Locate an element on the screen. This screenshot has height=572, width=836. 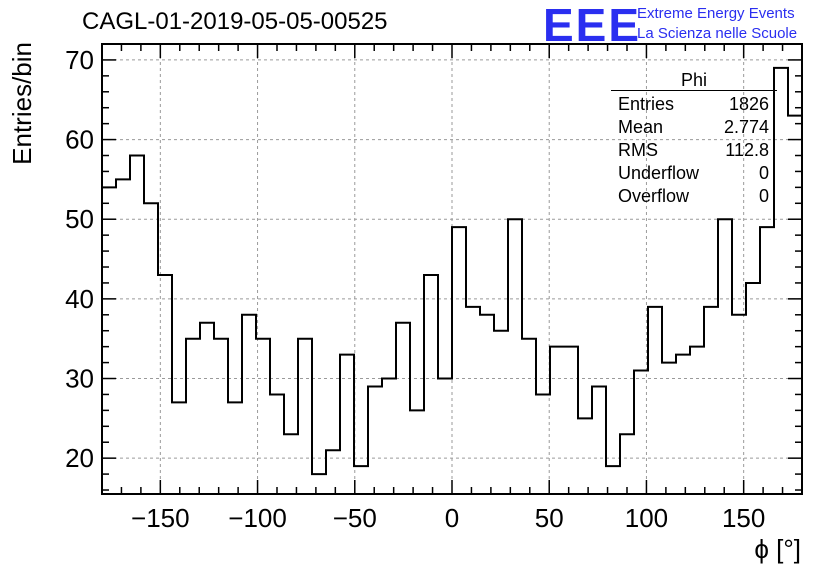
logo-line-1: Extreme Energy Events is located at coordinates (716, 13).